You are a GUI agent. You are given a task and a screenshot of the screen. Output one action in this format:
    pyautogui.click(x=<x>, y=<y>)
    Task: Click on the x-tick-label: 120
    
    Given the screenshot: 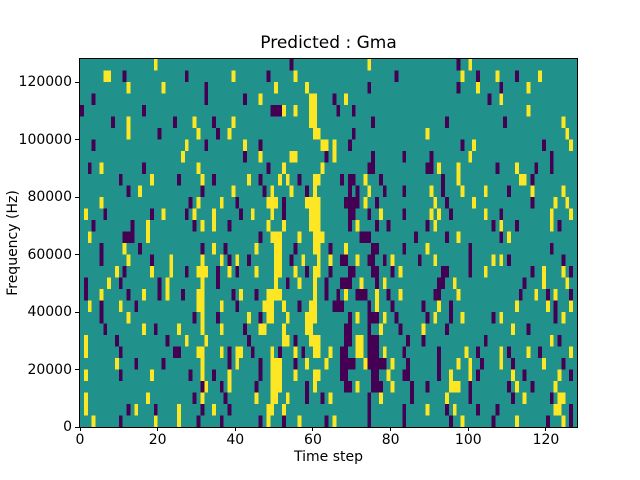 What is the action you would take?
    pyautogui.click(x=546, y=440)
    